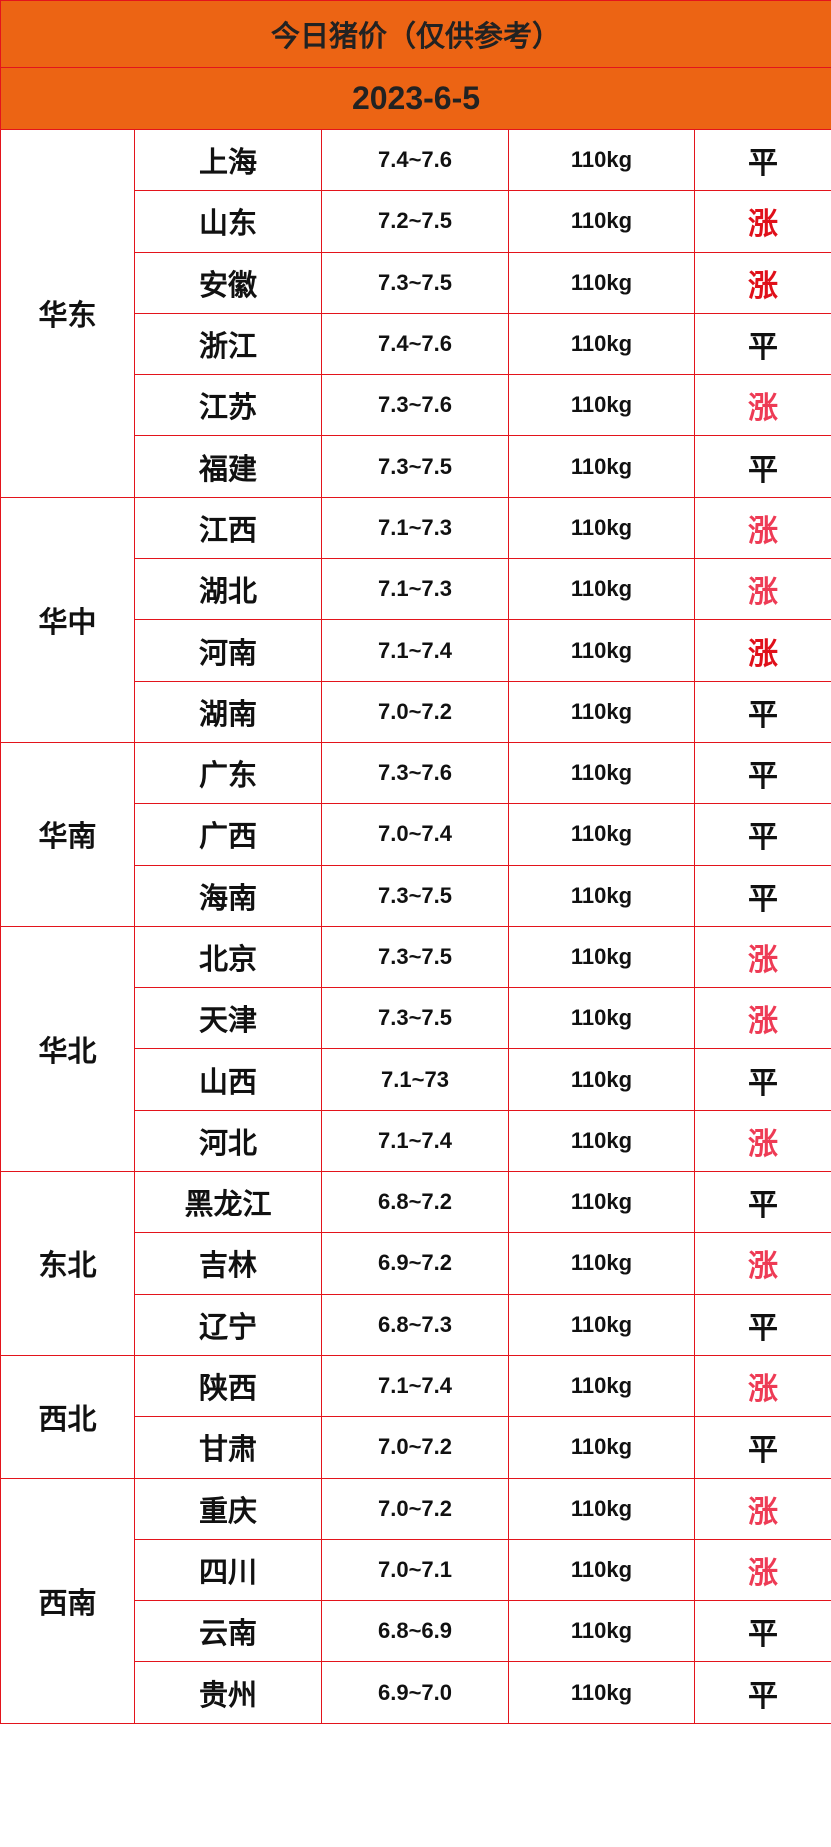 Image resolution: width=831 pixels, height=1847 pixels. I want to click on price-range: 6.9~7.0, so click(415, 1692).